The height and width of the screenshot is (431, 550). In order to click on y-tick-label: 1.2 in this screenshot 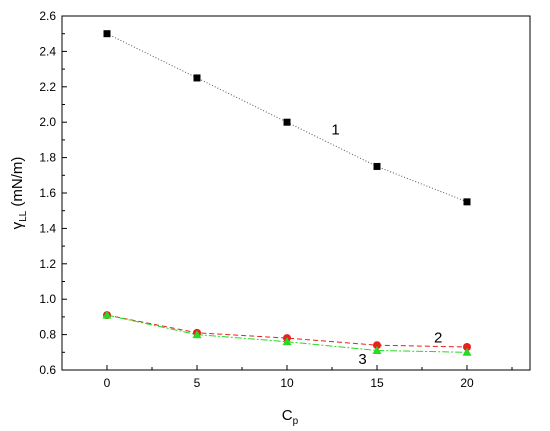, I will do `click(47, 264)`.